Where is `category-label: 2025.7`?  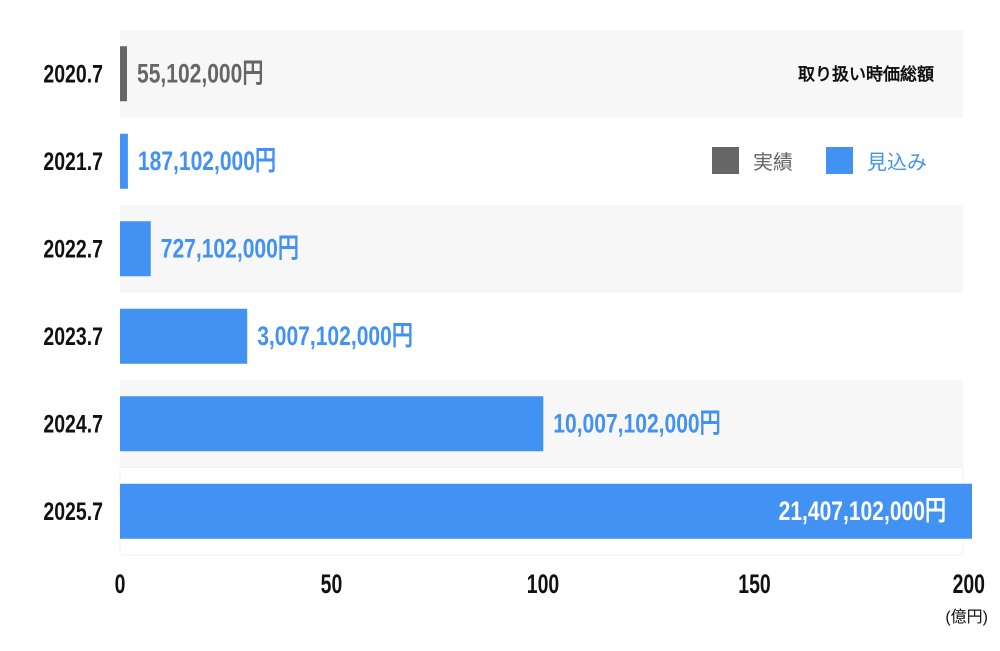
category-label: 2025.7 is located at coordinates (73, 512).